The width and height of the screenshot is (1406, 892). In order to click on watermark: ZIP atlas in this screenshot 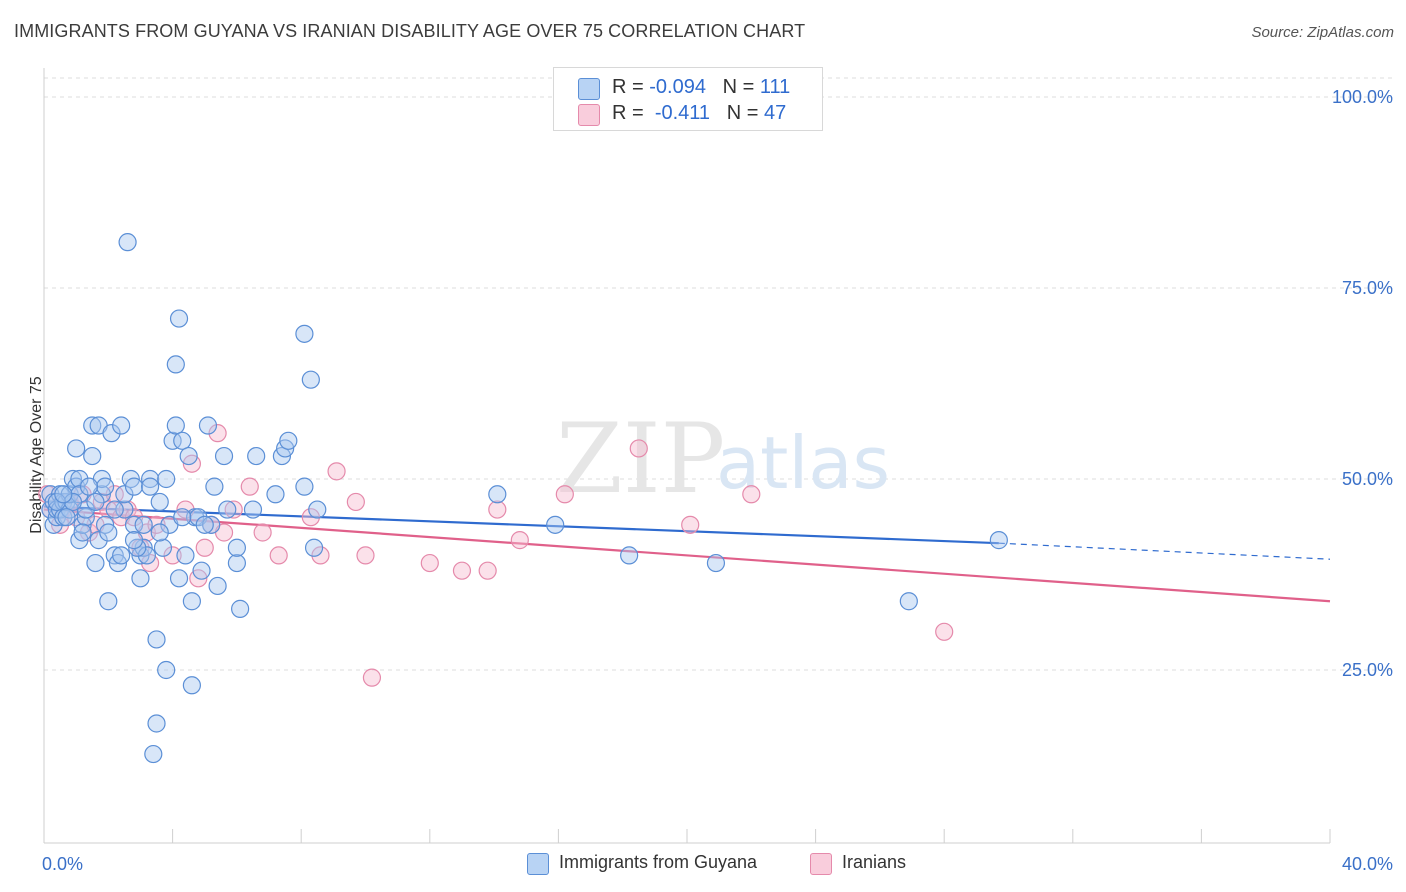, I will do `click(723, 459)`.